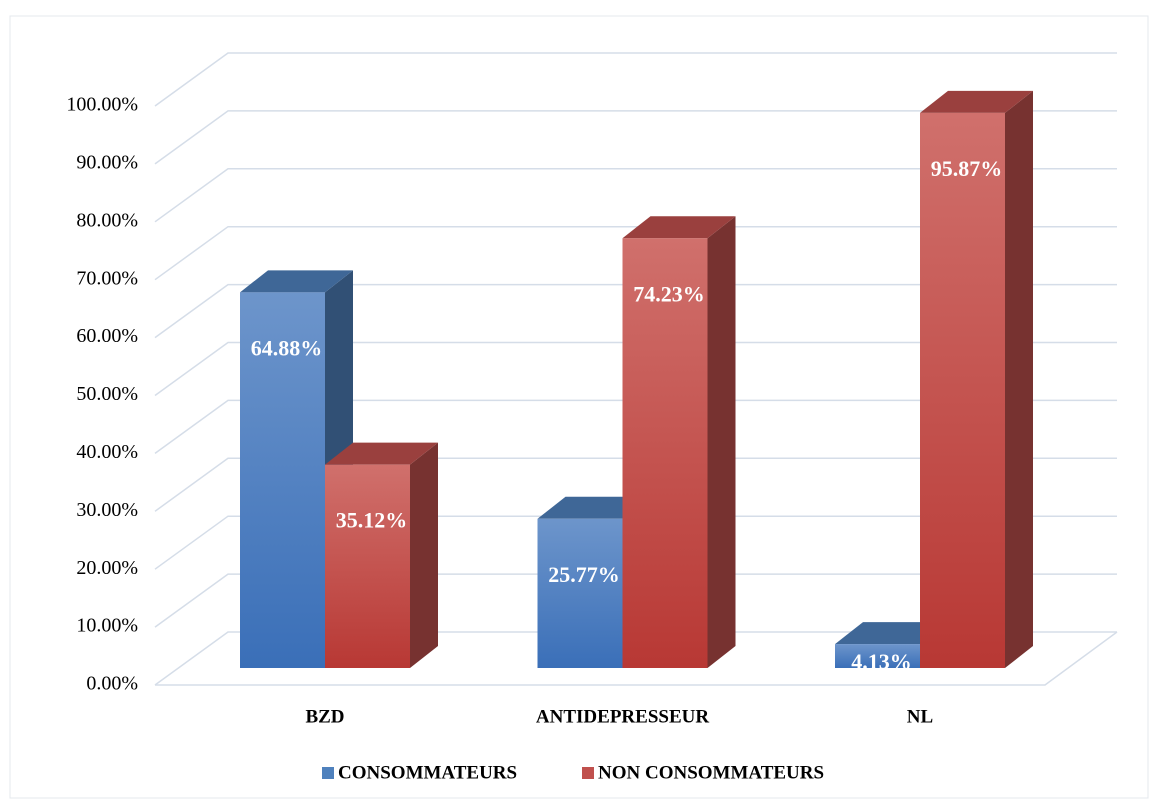 This screenshot has width=1149, height=801. What do you see at coordinates (920, 716) in the screenshot?
I see `x-tick-label: NL` at bounding box center [920, 716].